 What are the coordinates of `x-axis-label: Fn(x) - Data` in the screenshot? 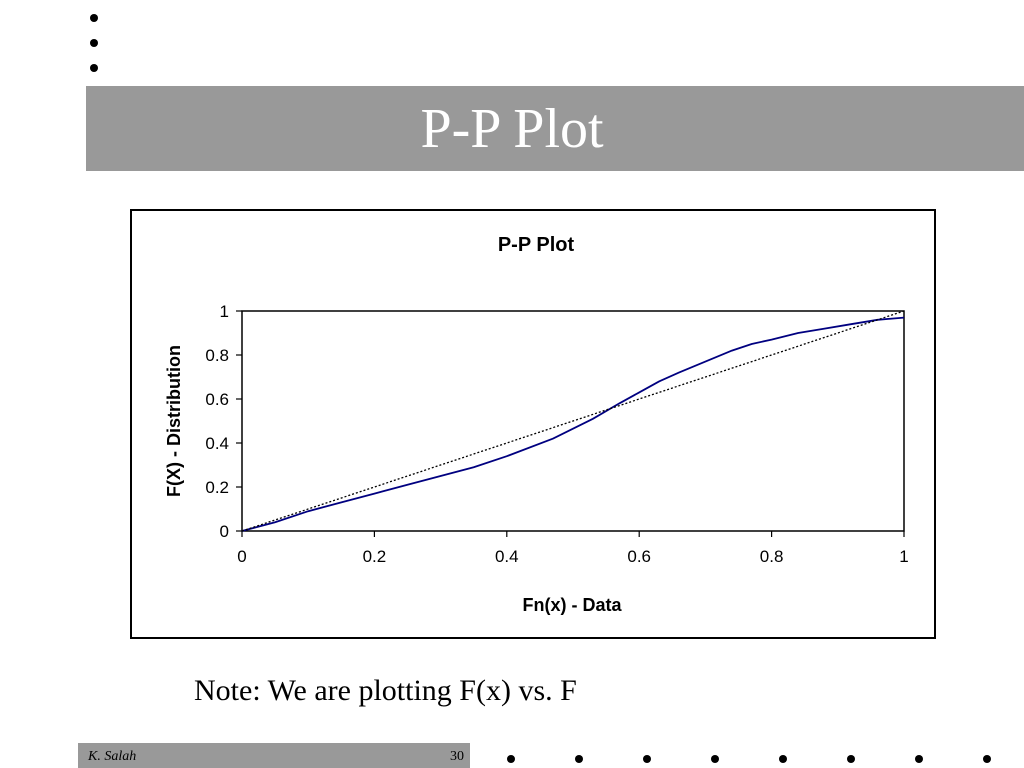 It's located at (573, 605).